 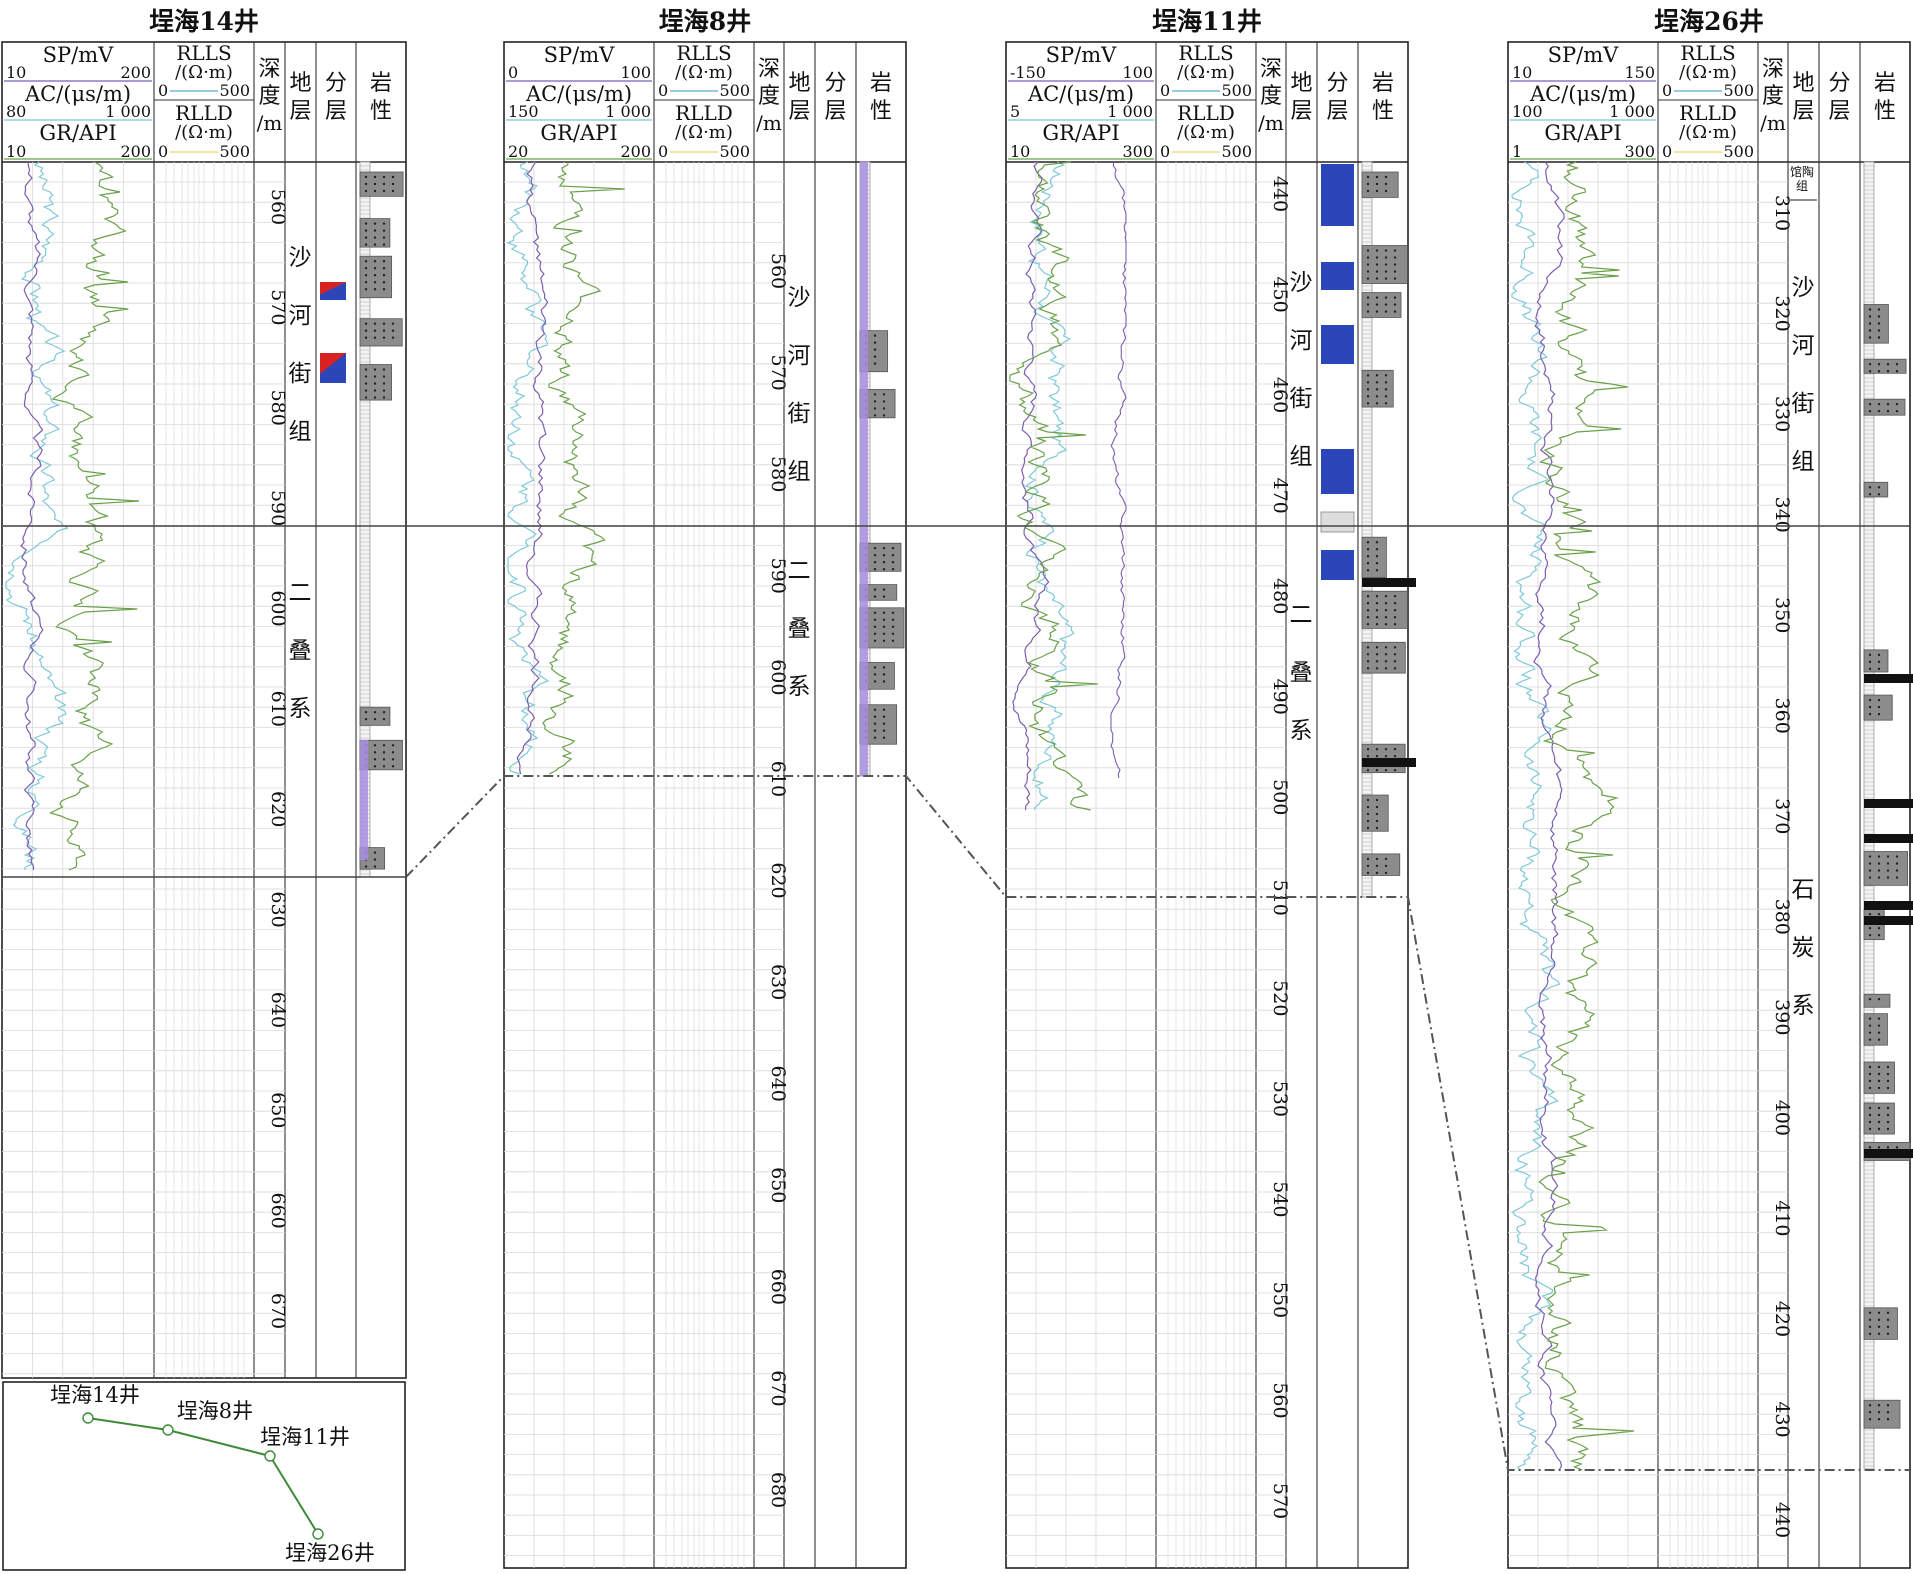 I want to click on well-location-label: 埕海11井, so click(x=305, y=1437).